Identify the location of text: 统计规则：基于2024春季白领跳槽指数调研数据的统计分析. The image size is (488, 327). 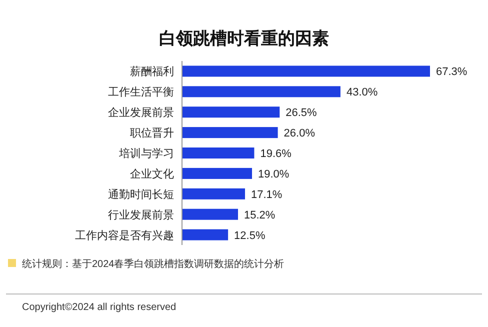
(153, 264).